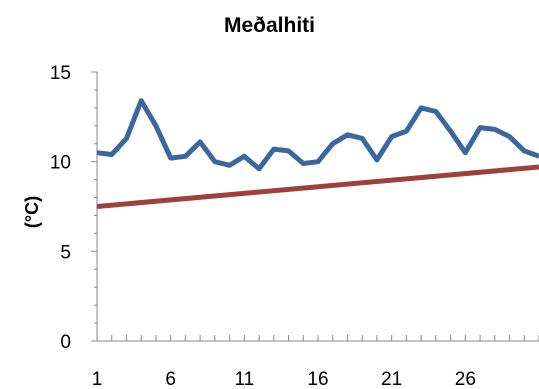  What do you see at coordinates (97, 379) in the screenshot?
I see `x-tick-label: 1` at bounding box center [97, 379].